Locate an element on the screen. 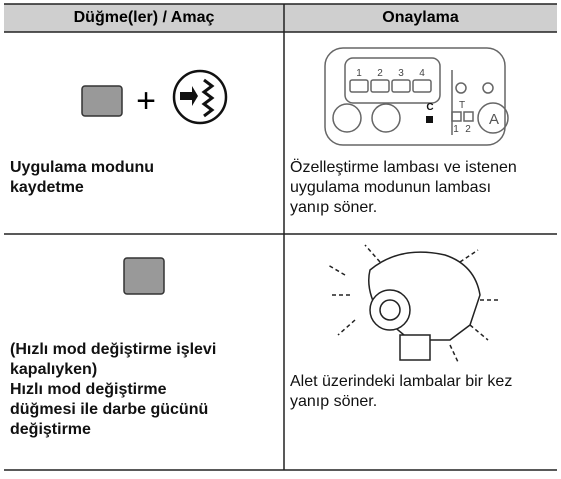  panel-t: T is located at coordinates (462, 105).